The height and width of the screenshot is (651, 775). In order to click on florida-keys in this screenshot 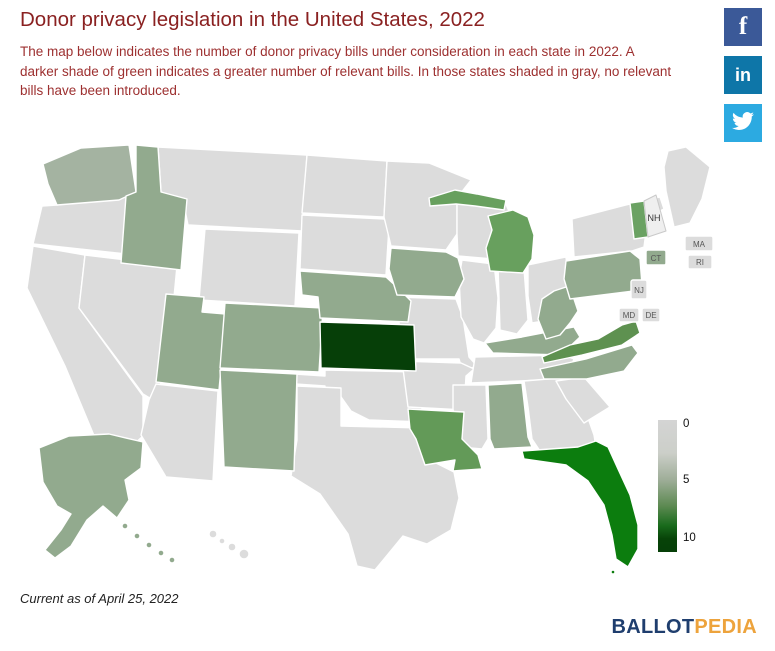, I will do `click(613, 572)`.